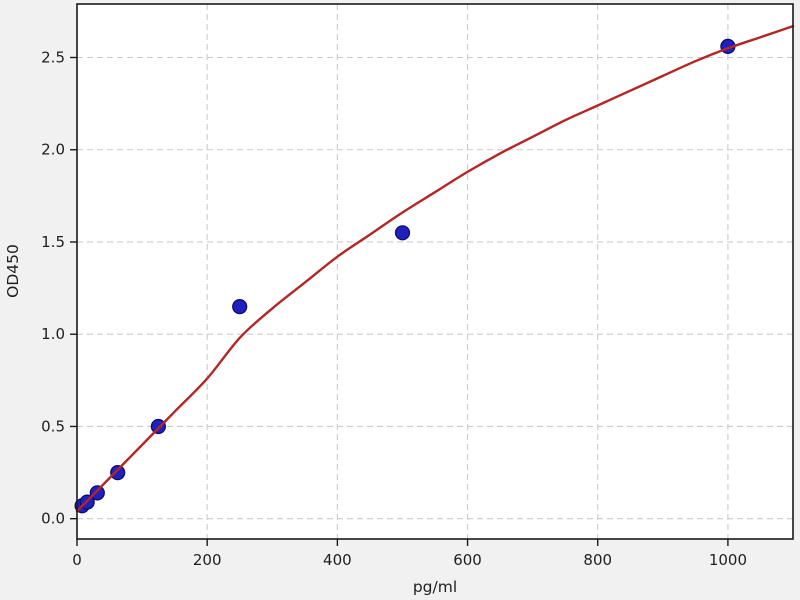 The height and width of the screenshot is (600, 800). I want to click on x-tick-label: 1000, so click(728, 560).